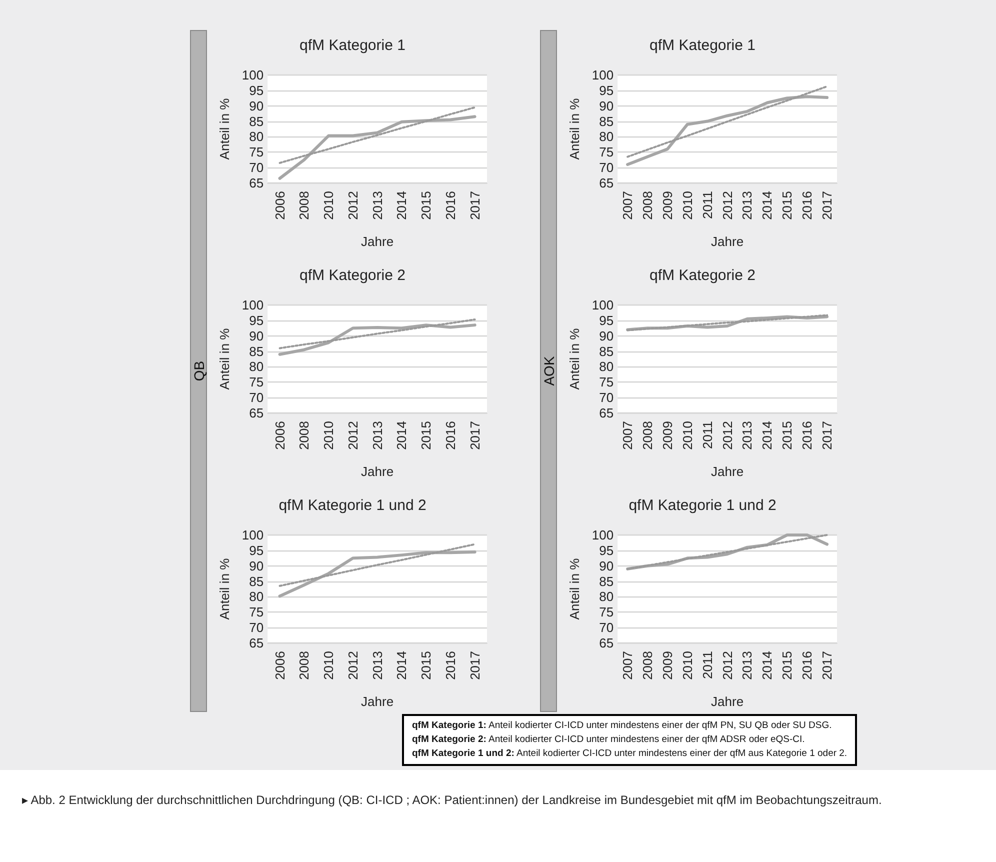 The image size is (996, 862). I want to click on text: qfM Kategorie 1 und 2: Anteil kodierter CI-ICD unter mindestens einer der qfM aus Kategorie 1 oder 2., so click(630, 753).